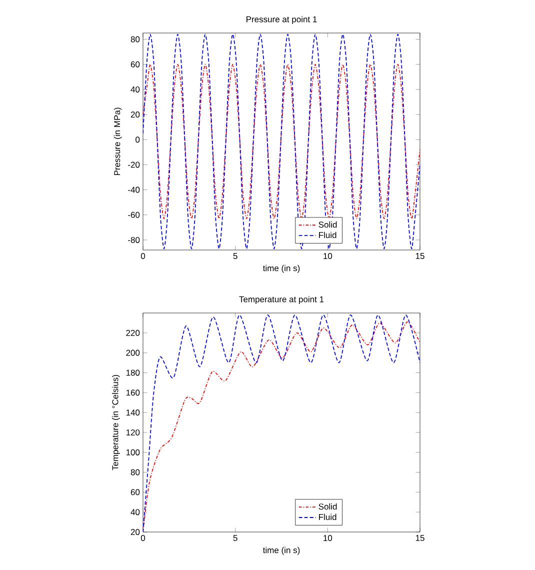  What do you see at coordinates (138, 139) in the screenshot?
I see `y-tick-label: 0` at bounding box center [138, 139].